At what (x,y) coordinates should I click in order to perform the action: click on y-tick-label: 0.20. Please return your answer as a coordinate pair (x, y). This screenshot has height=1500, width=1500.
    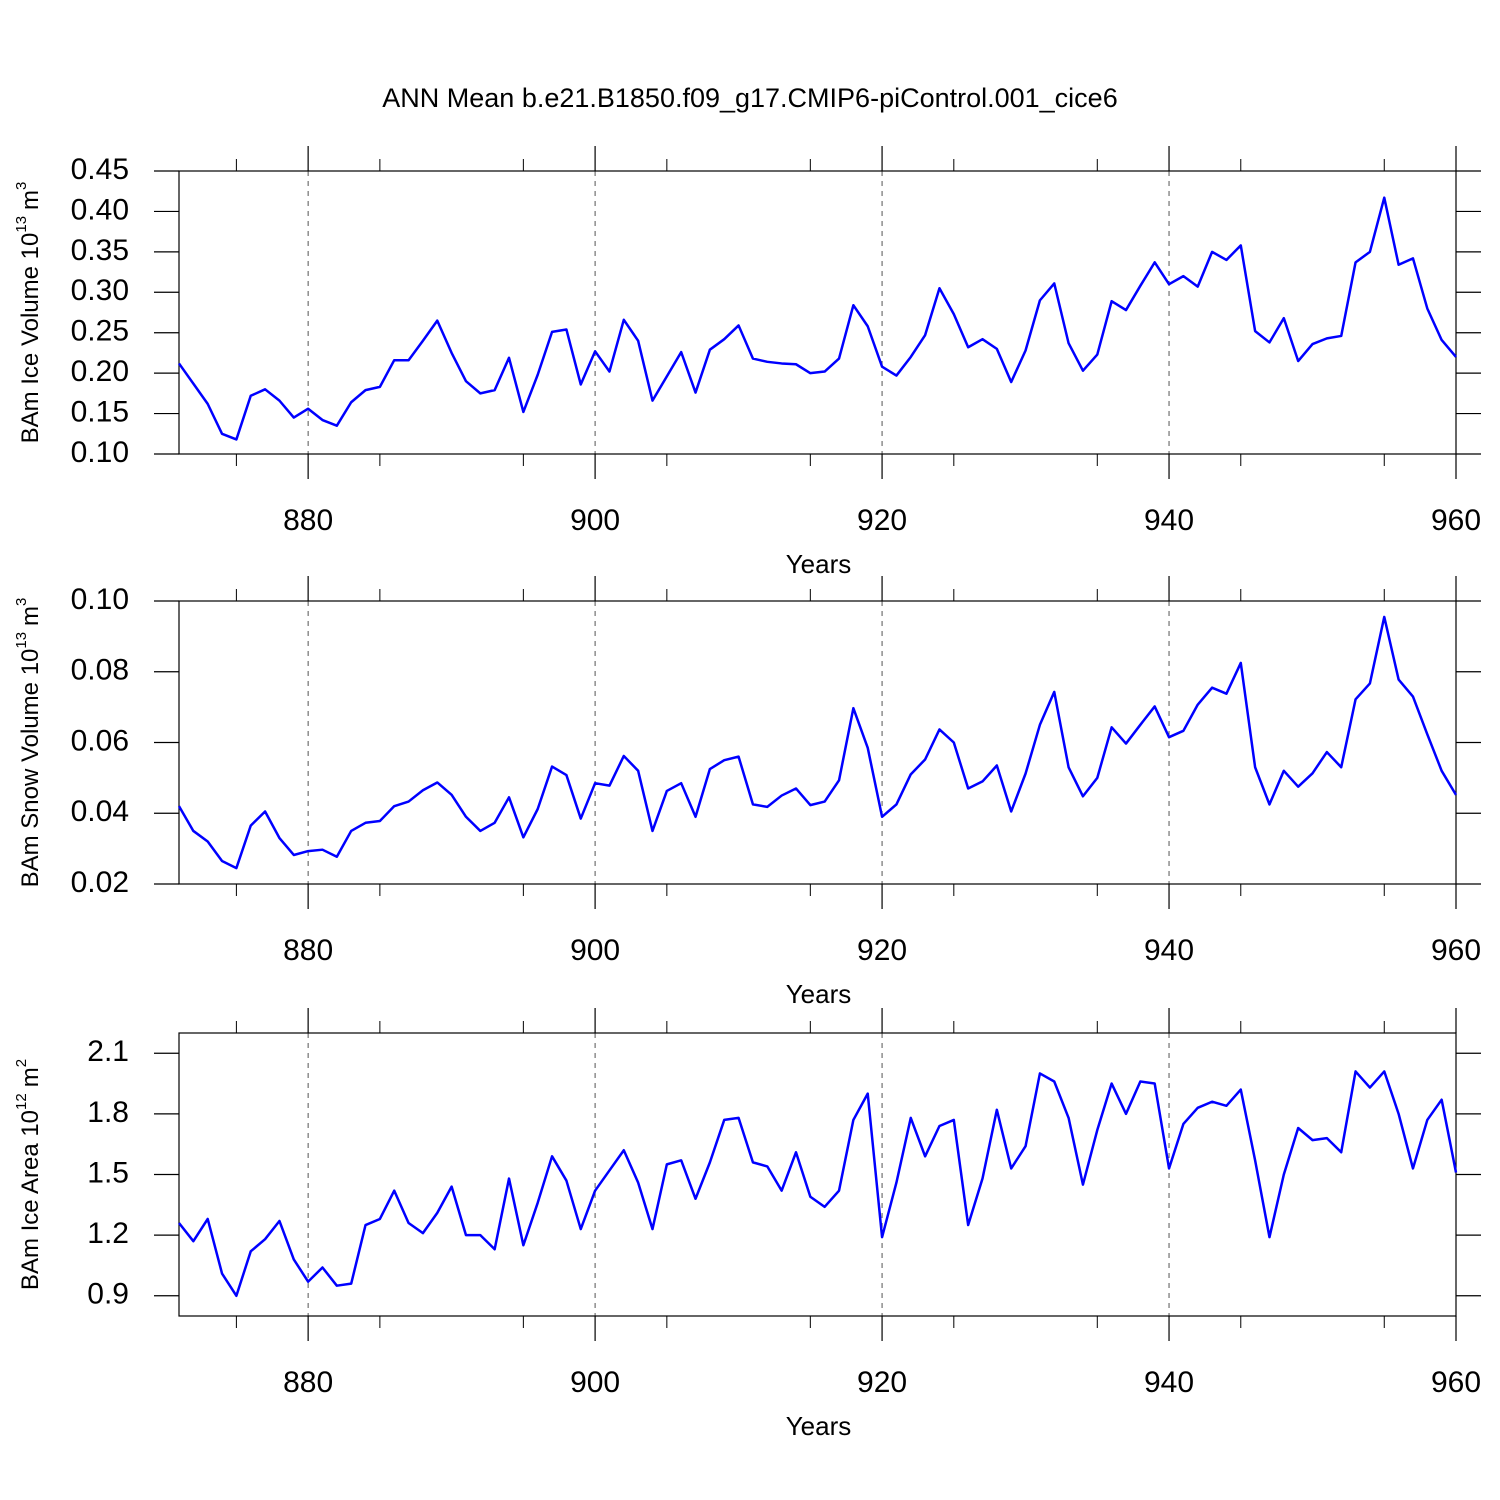
    Looking at the image, I should click on (100, 371).